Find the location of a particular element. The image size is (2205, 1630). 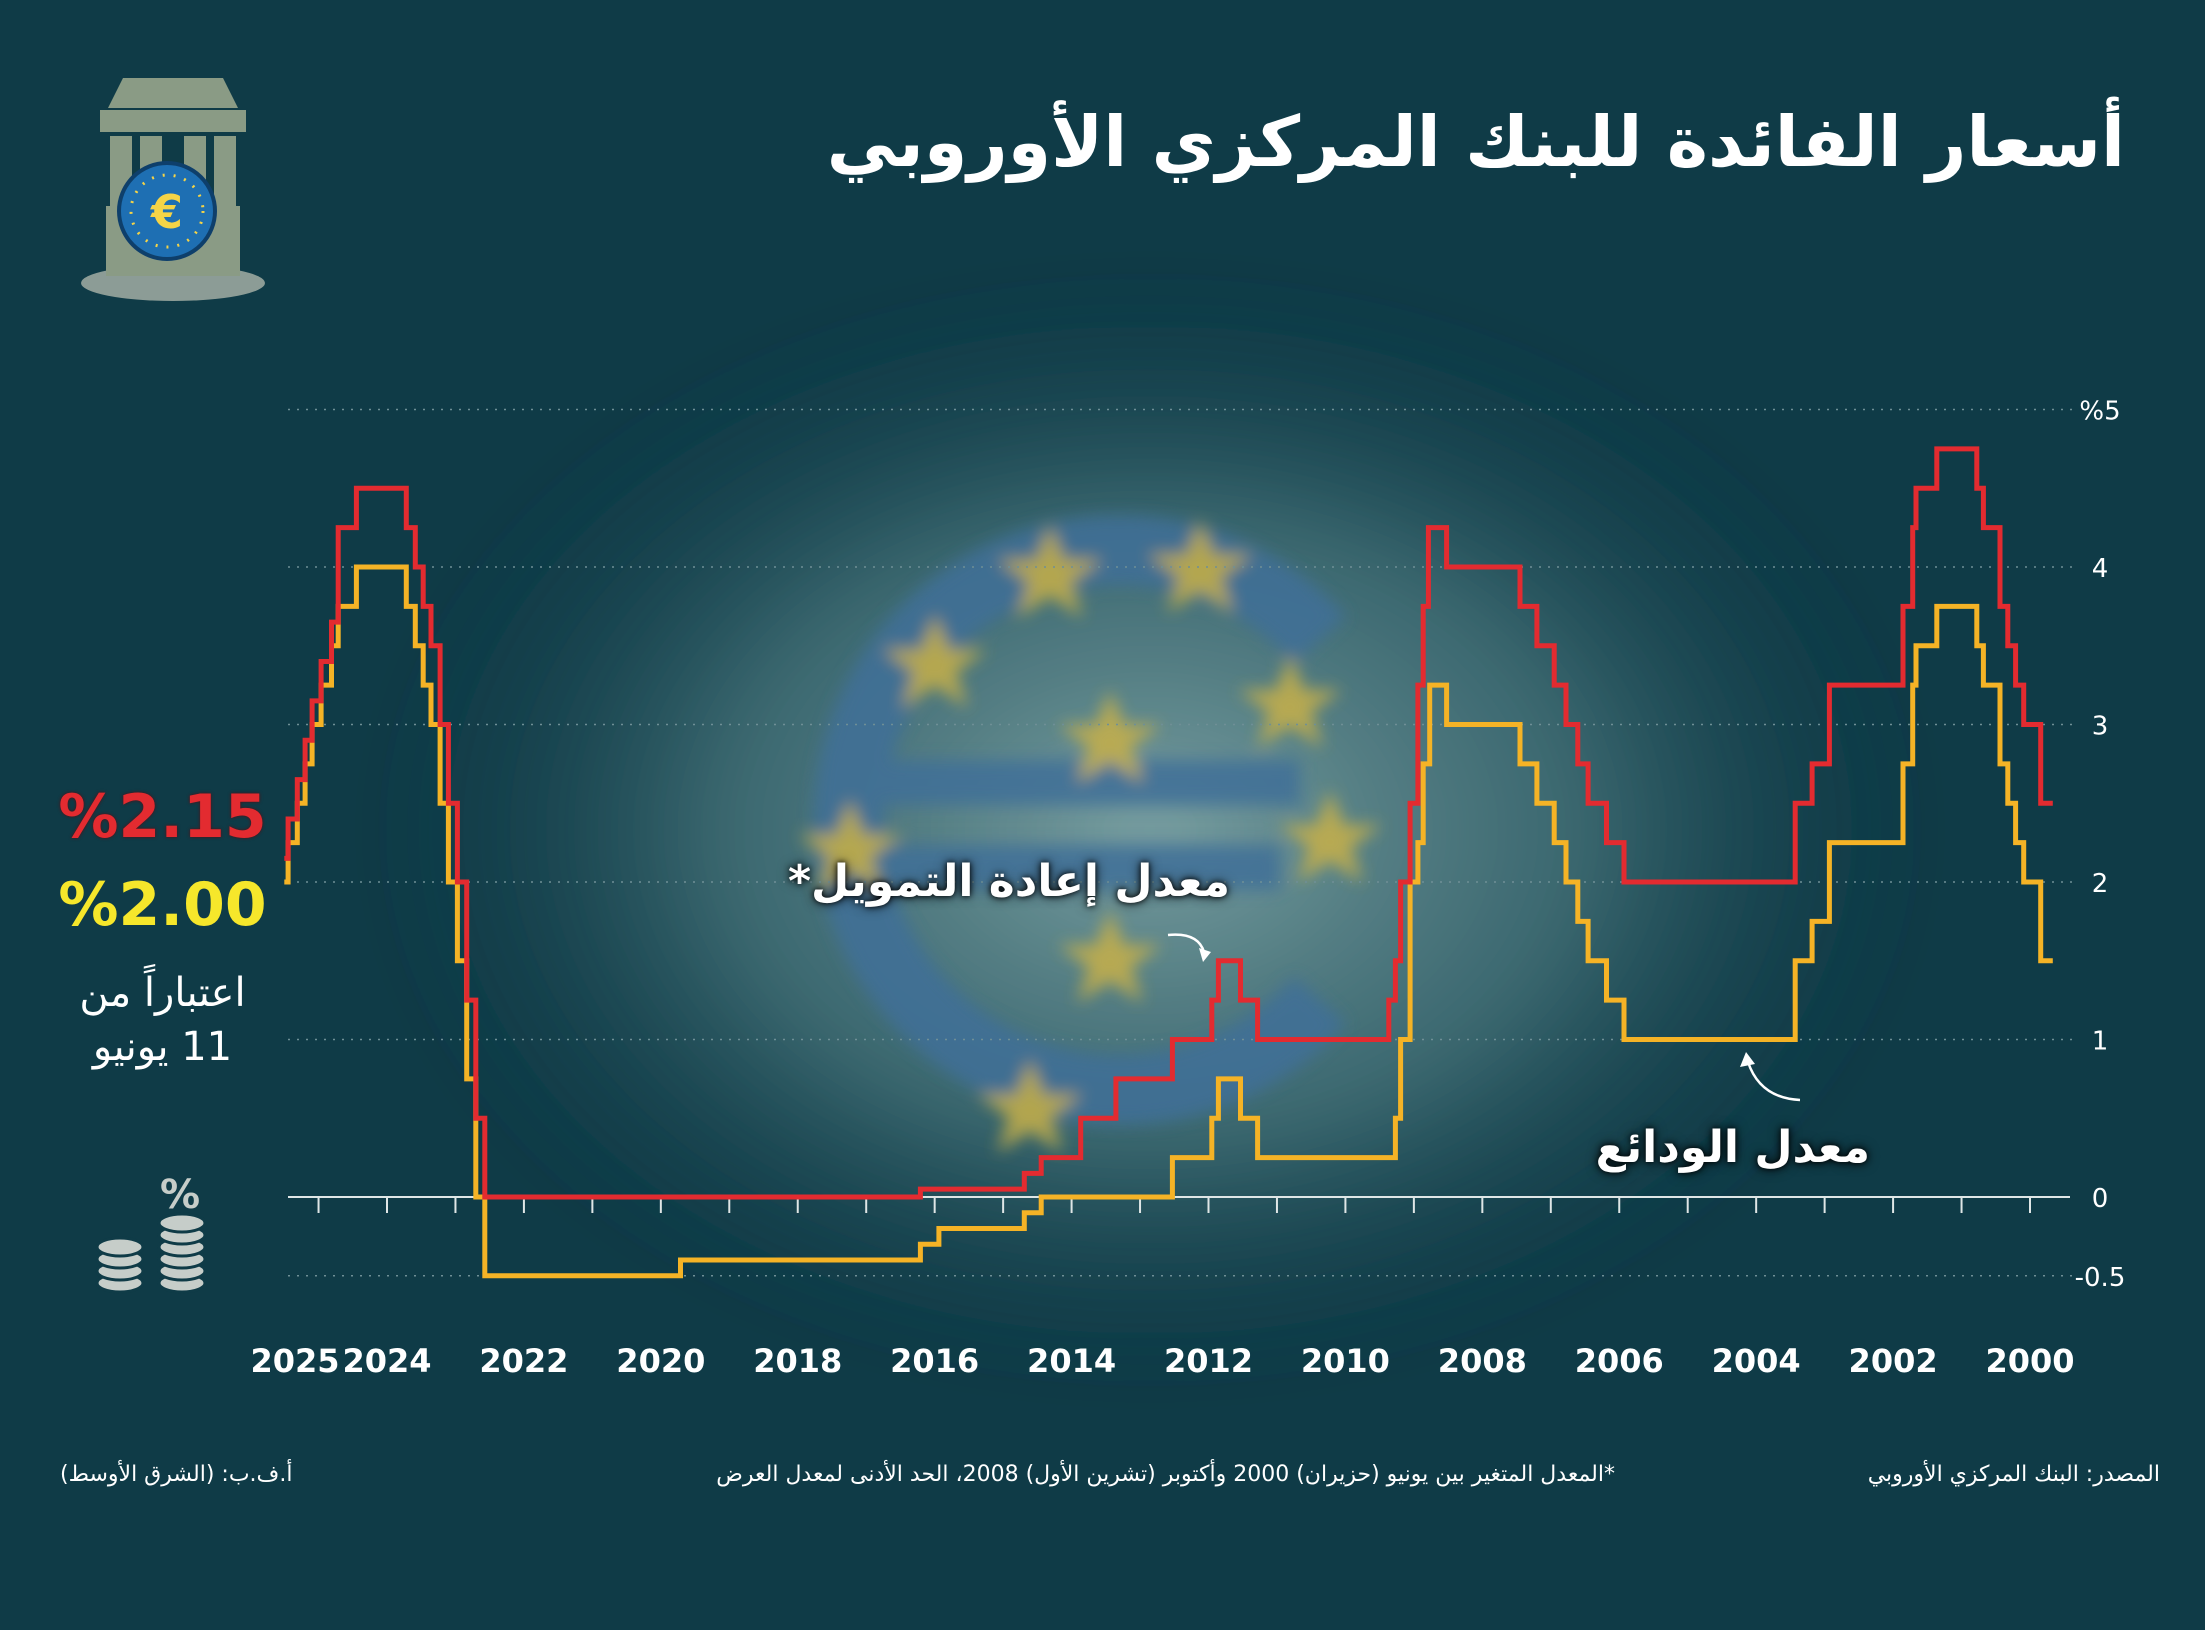

y-tick-label: %5 is located at coordinates (2099, 412).